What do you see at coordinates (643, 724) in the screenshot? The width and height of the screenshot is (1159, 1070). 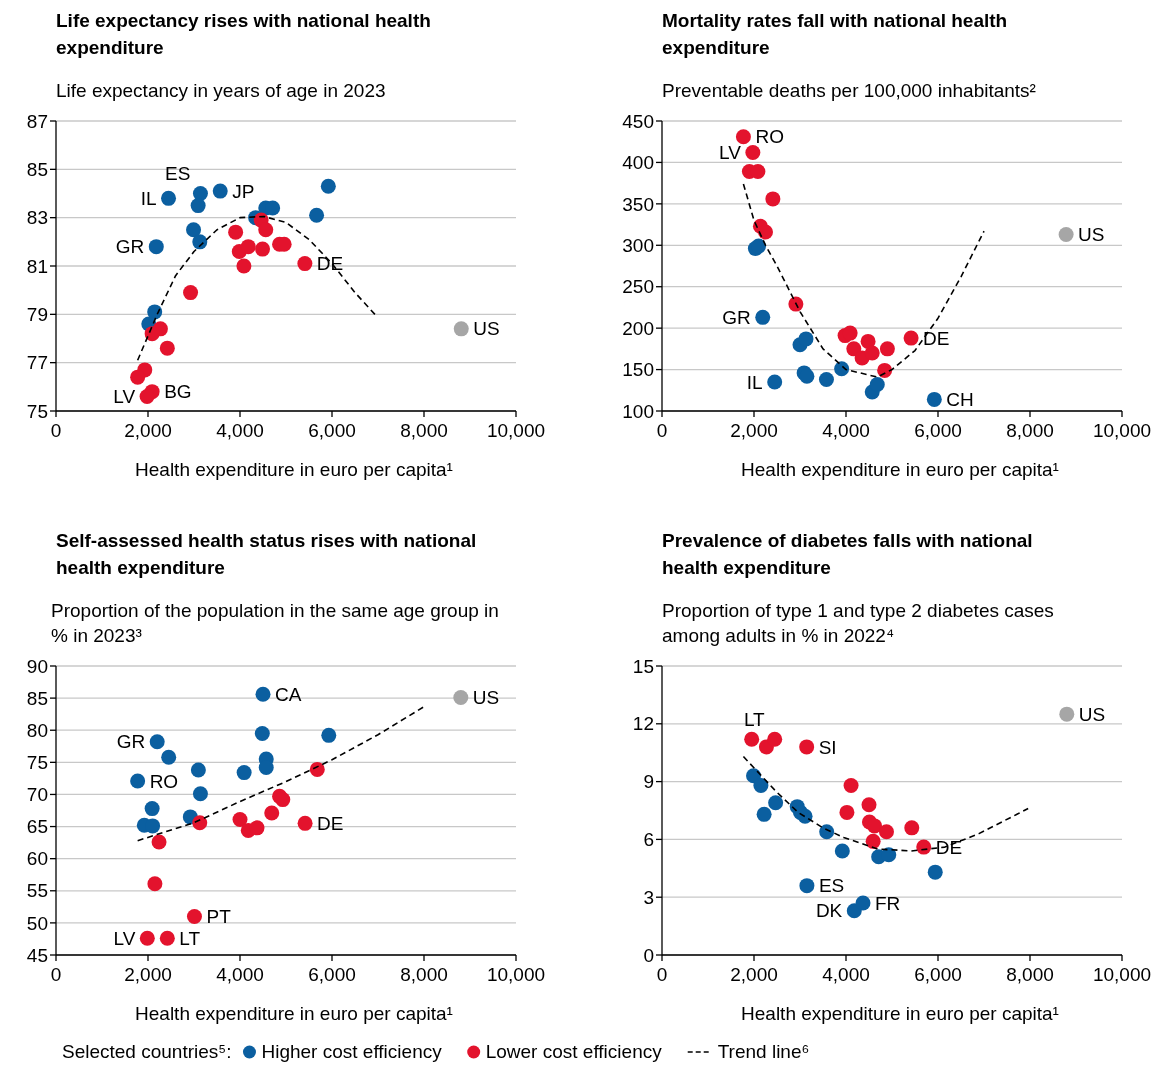 I see `y-tick-label: 12` at bounding box center [643, 724].